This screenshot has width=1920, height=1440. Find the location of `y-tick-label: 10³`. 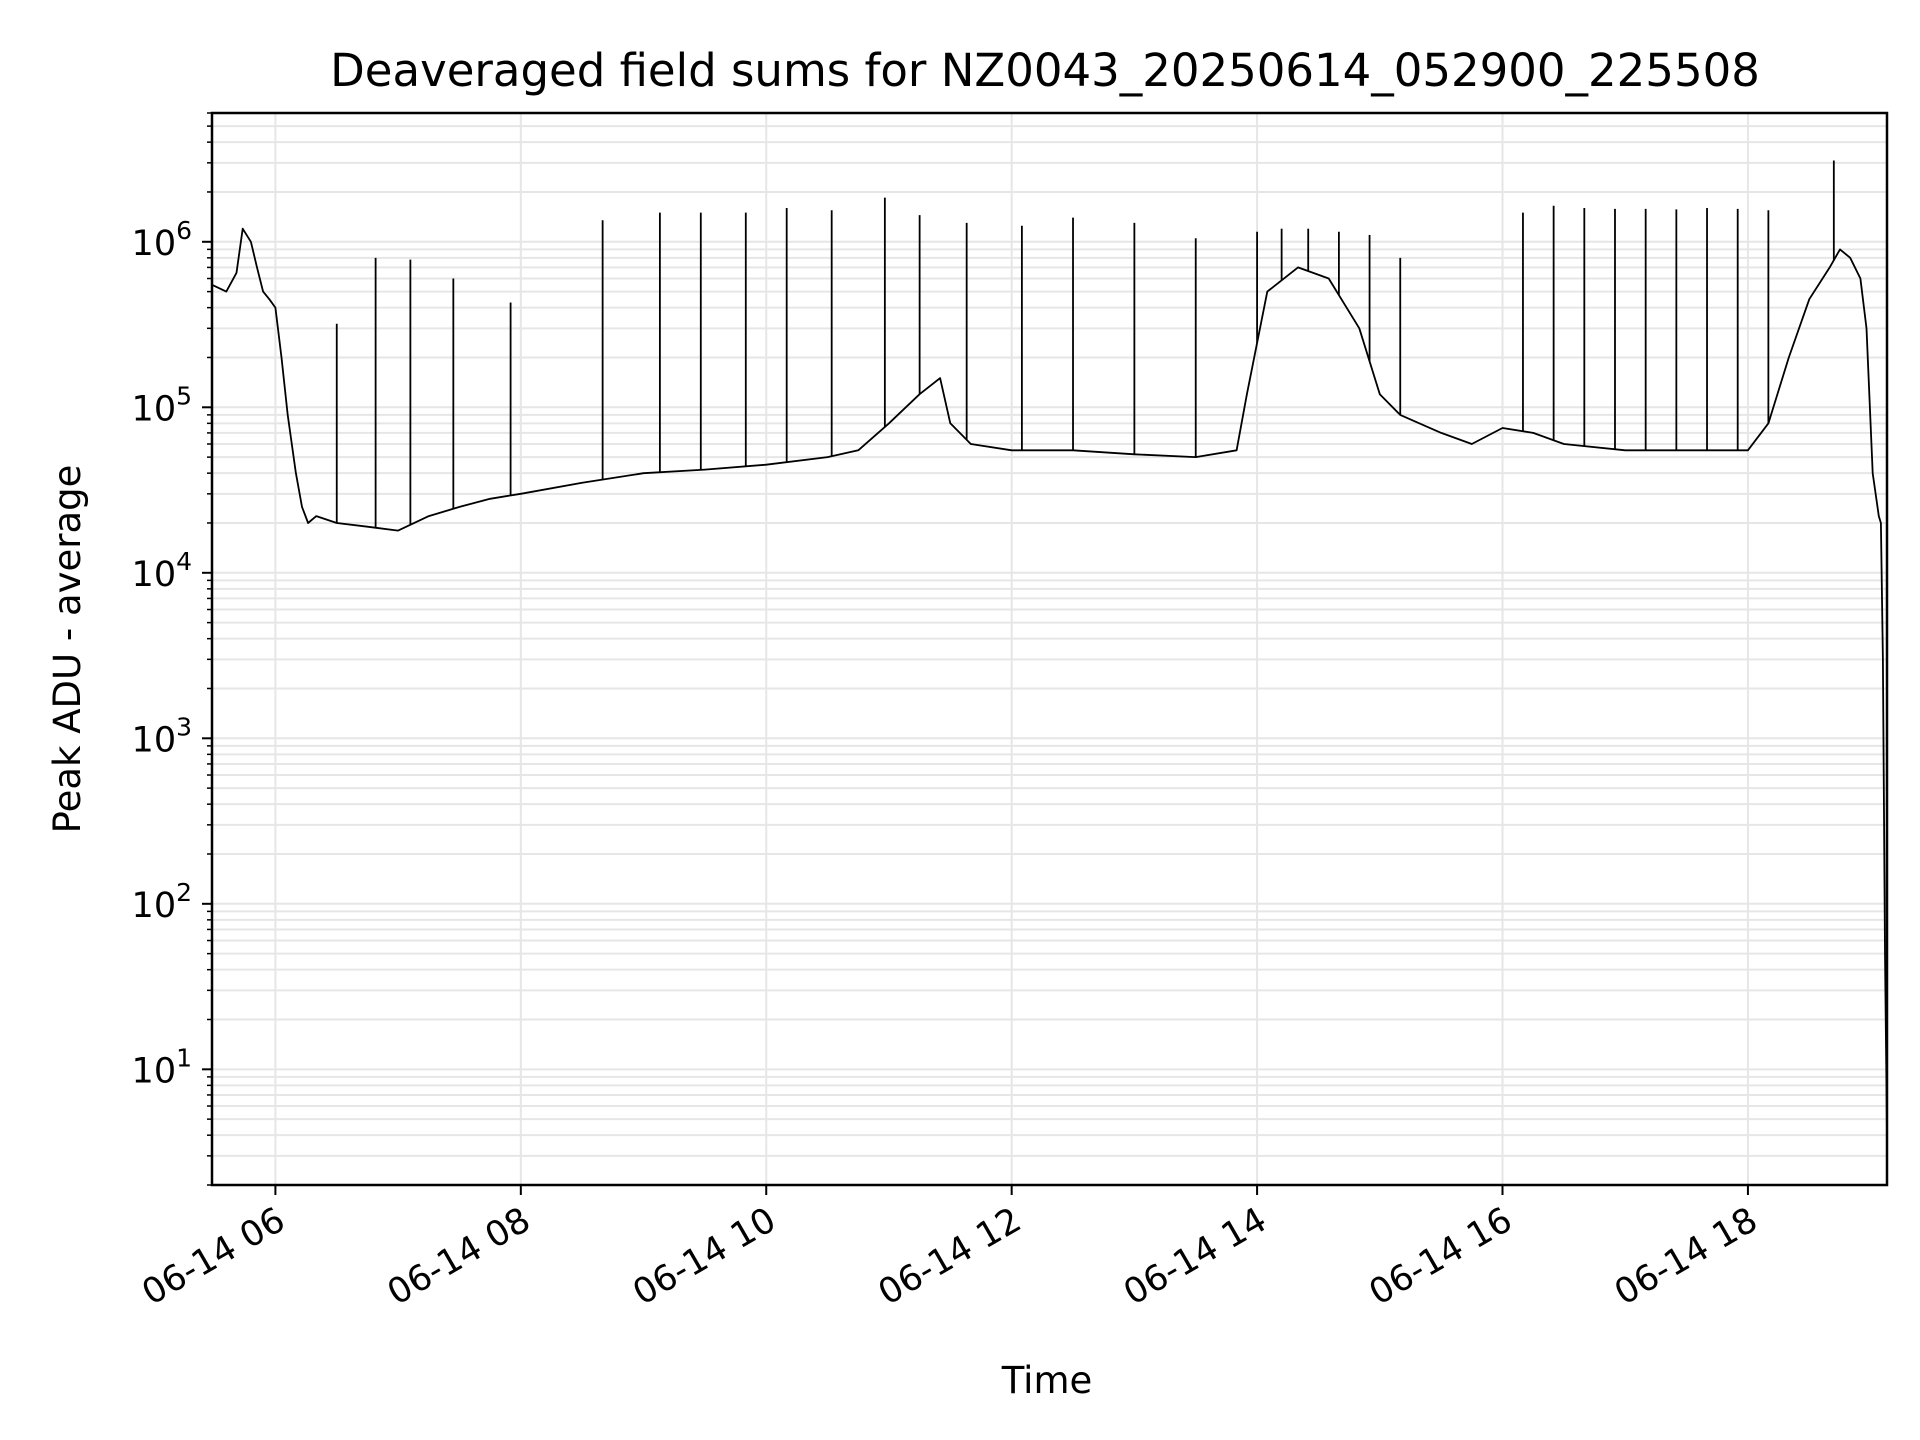

y-tick-label: 10³ is located at coordinates (162, 736).